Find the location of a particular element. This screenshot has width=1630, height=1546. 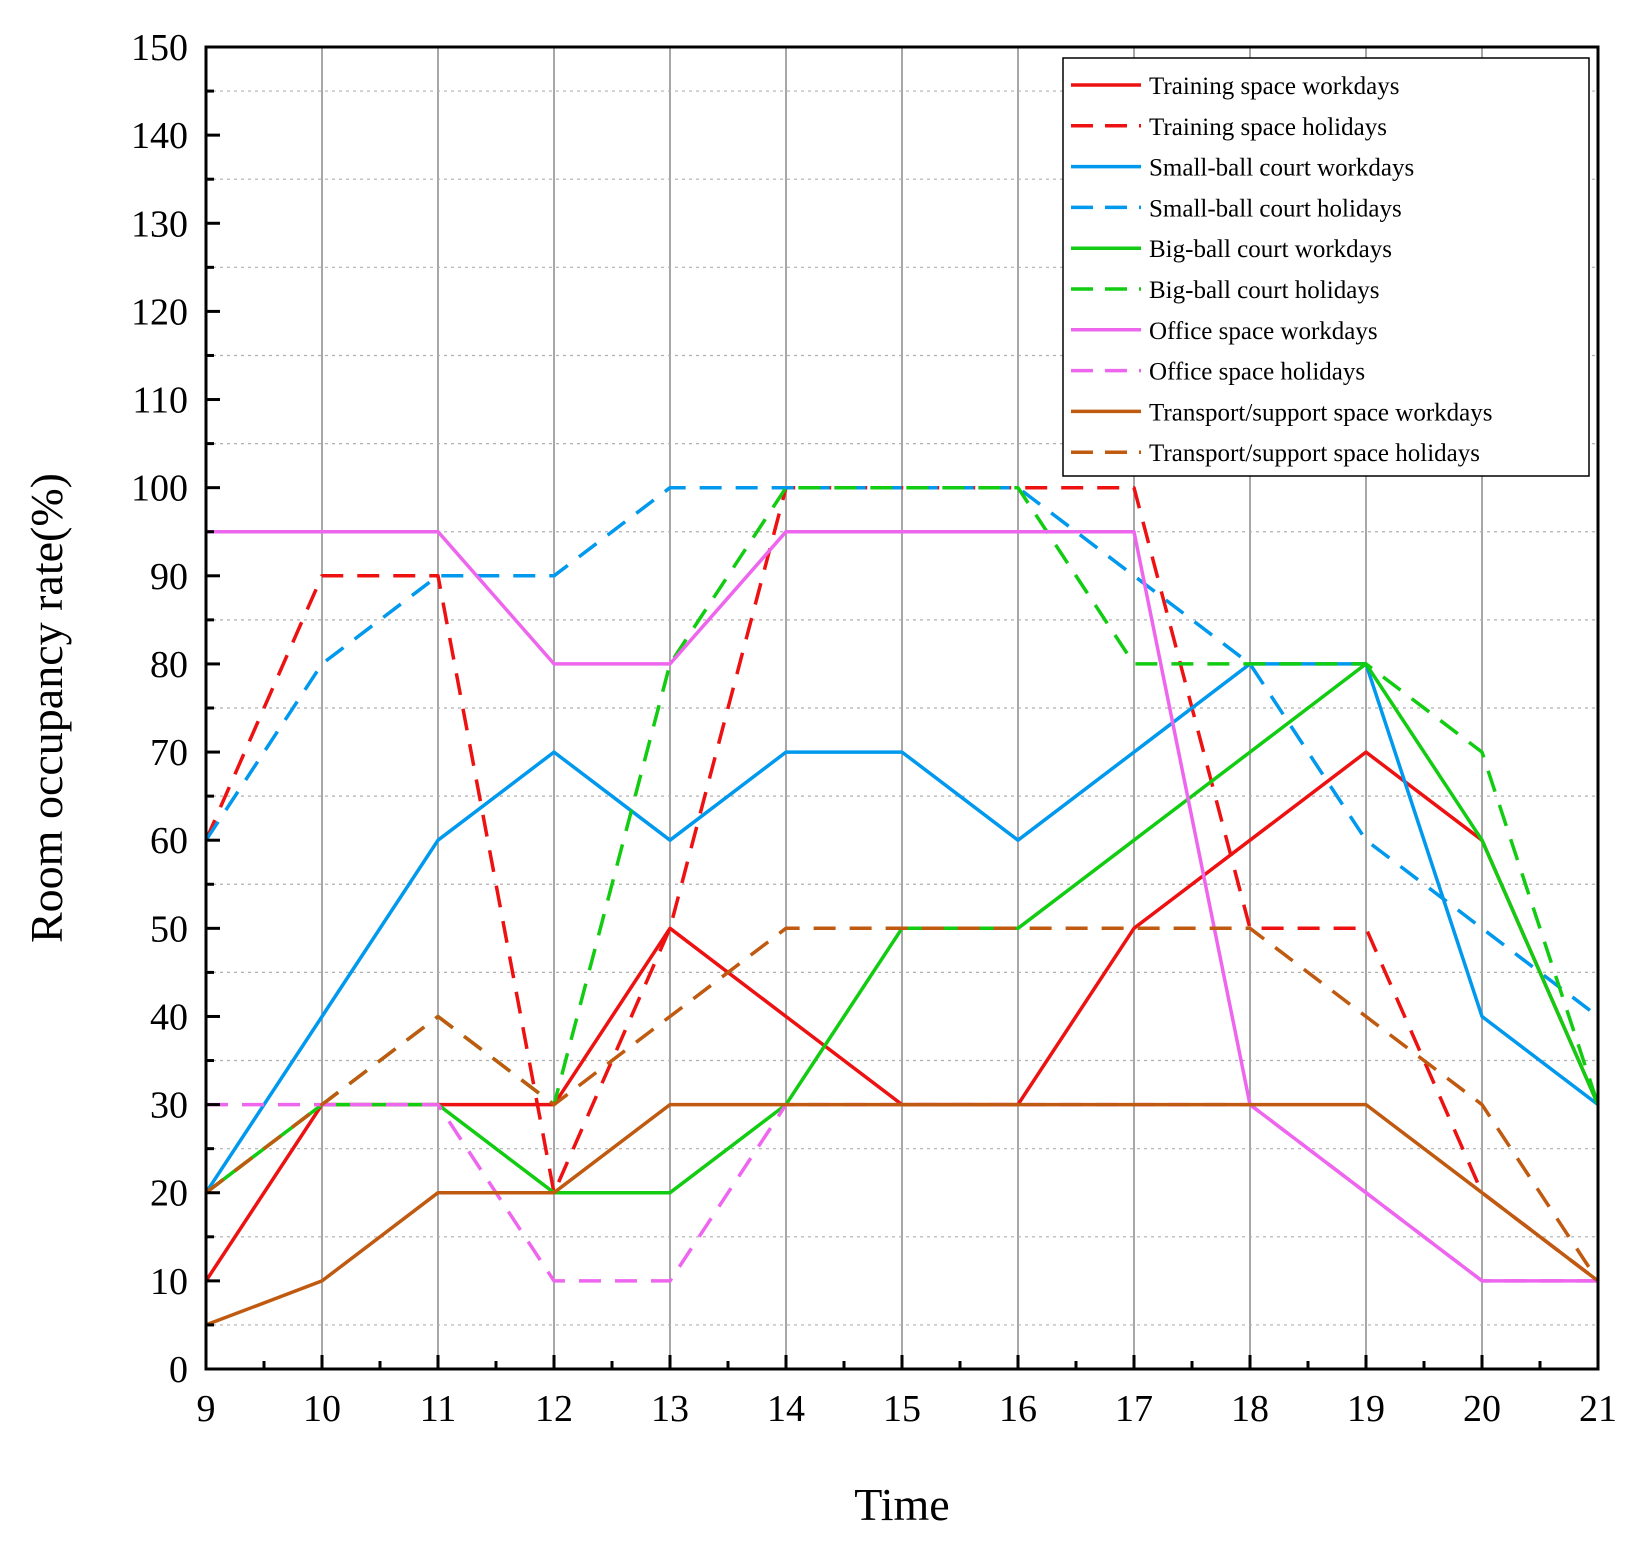

y-tick-label: 60 is located at coordinates (169, 841).